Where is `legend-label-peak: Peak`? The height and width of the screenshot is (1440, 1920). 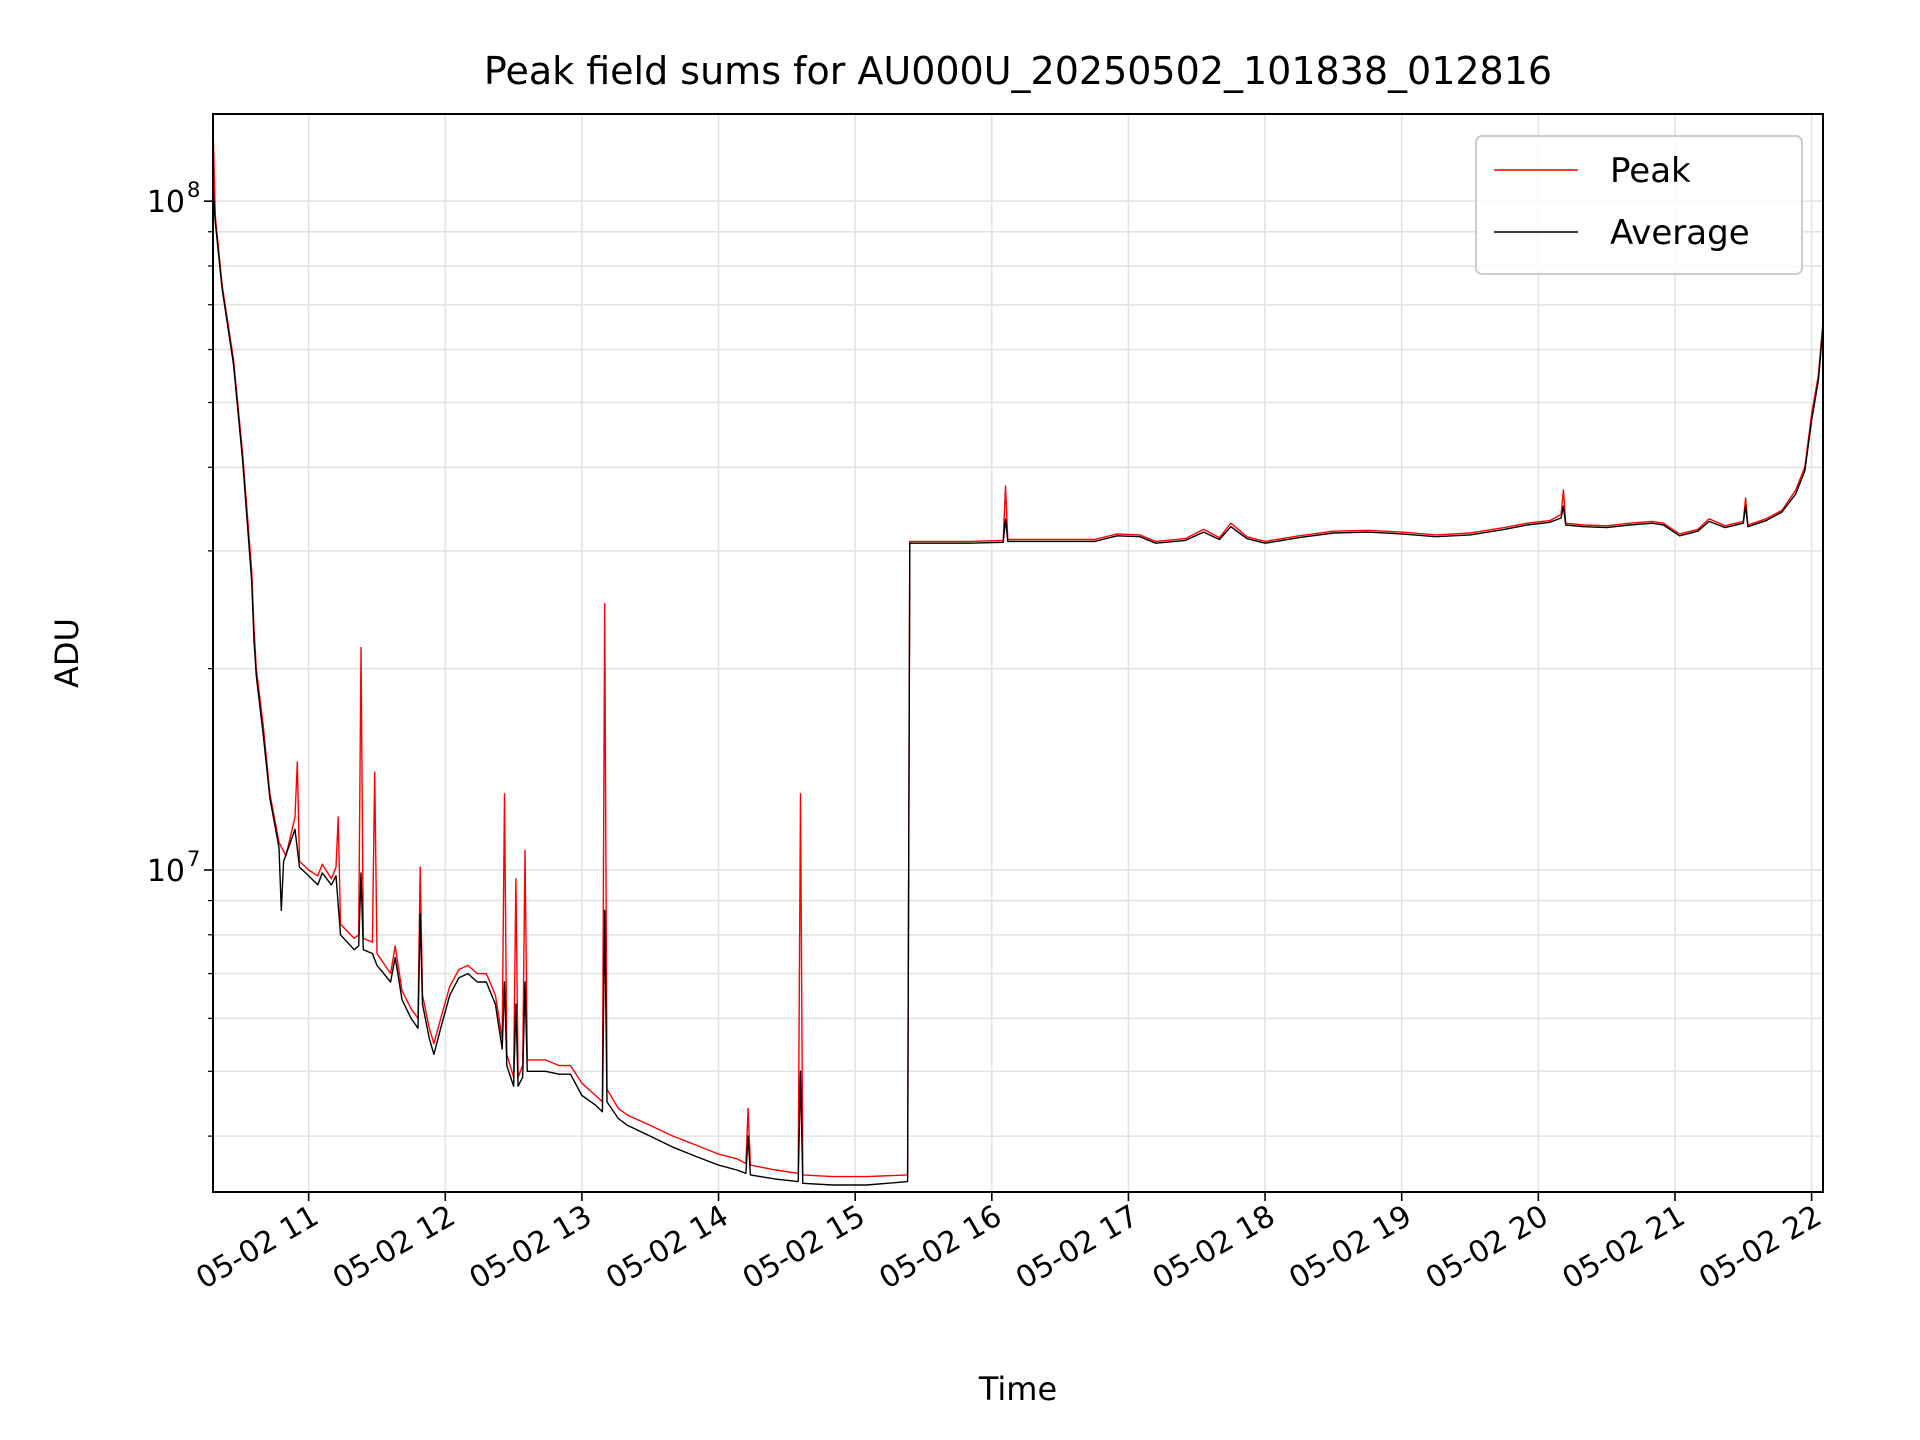 legend-label-peak: Peak is located at coordinates (1650, 171).